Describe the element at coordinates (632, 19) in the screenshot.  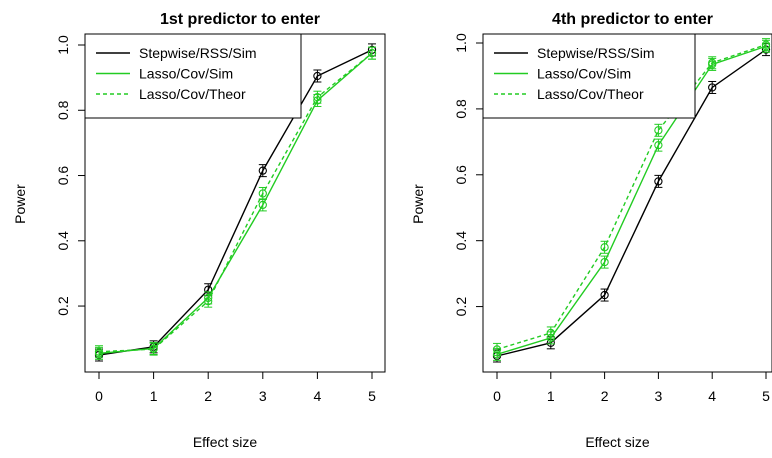
I see `chart-title: 4th predictor to enter` at that location.